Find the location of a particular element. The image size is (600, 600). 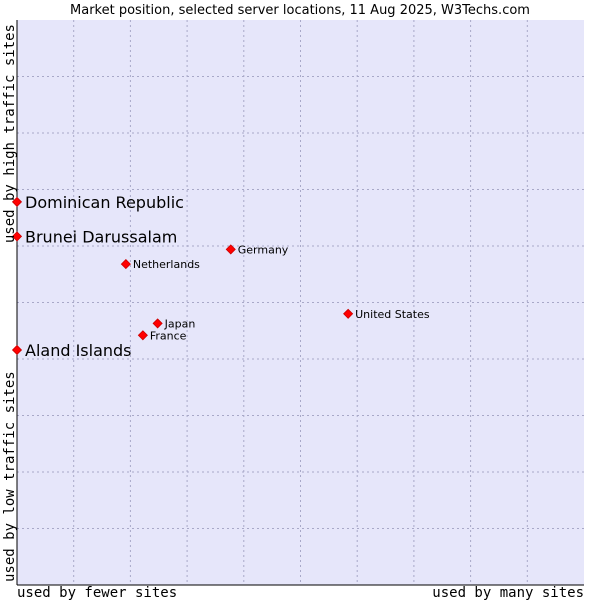

x-axis-label-right: used by many sites is located at coordinates (508, 592).